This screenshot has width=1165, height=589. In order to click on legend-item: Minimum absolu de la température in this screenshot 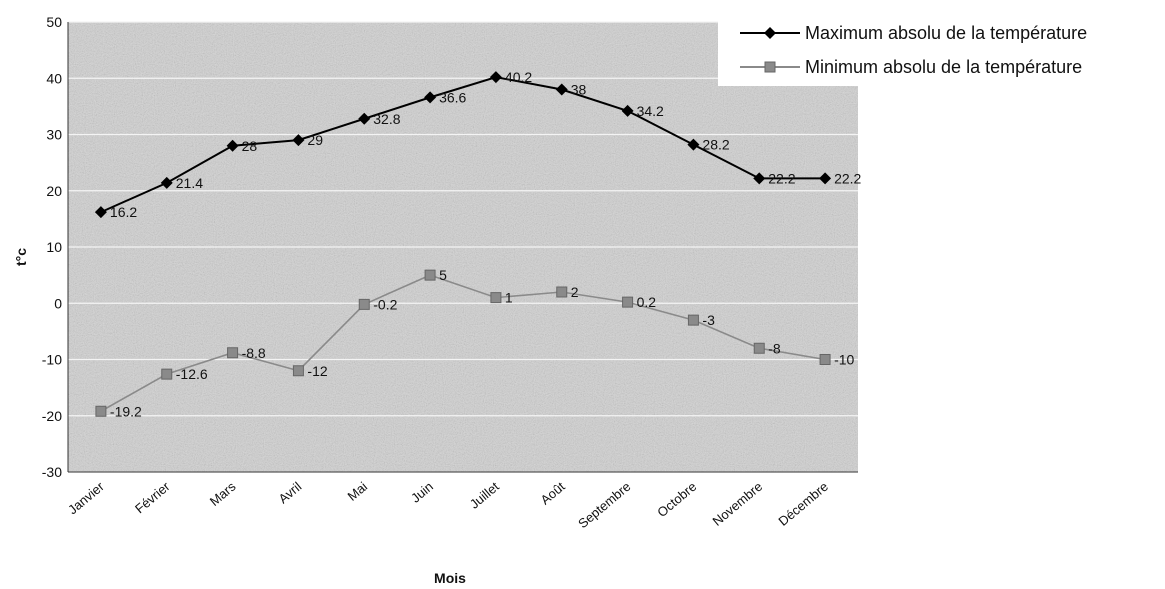, I will do `click(911, 67)`.